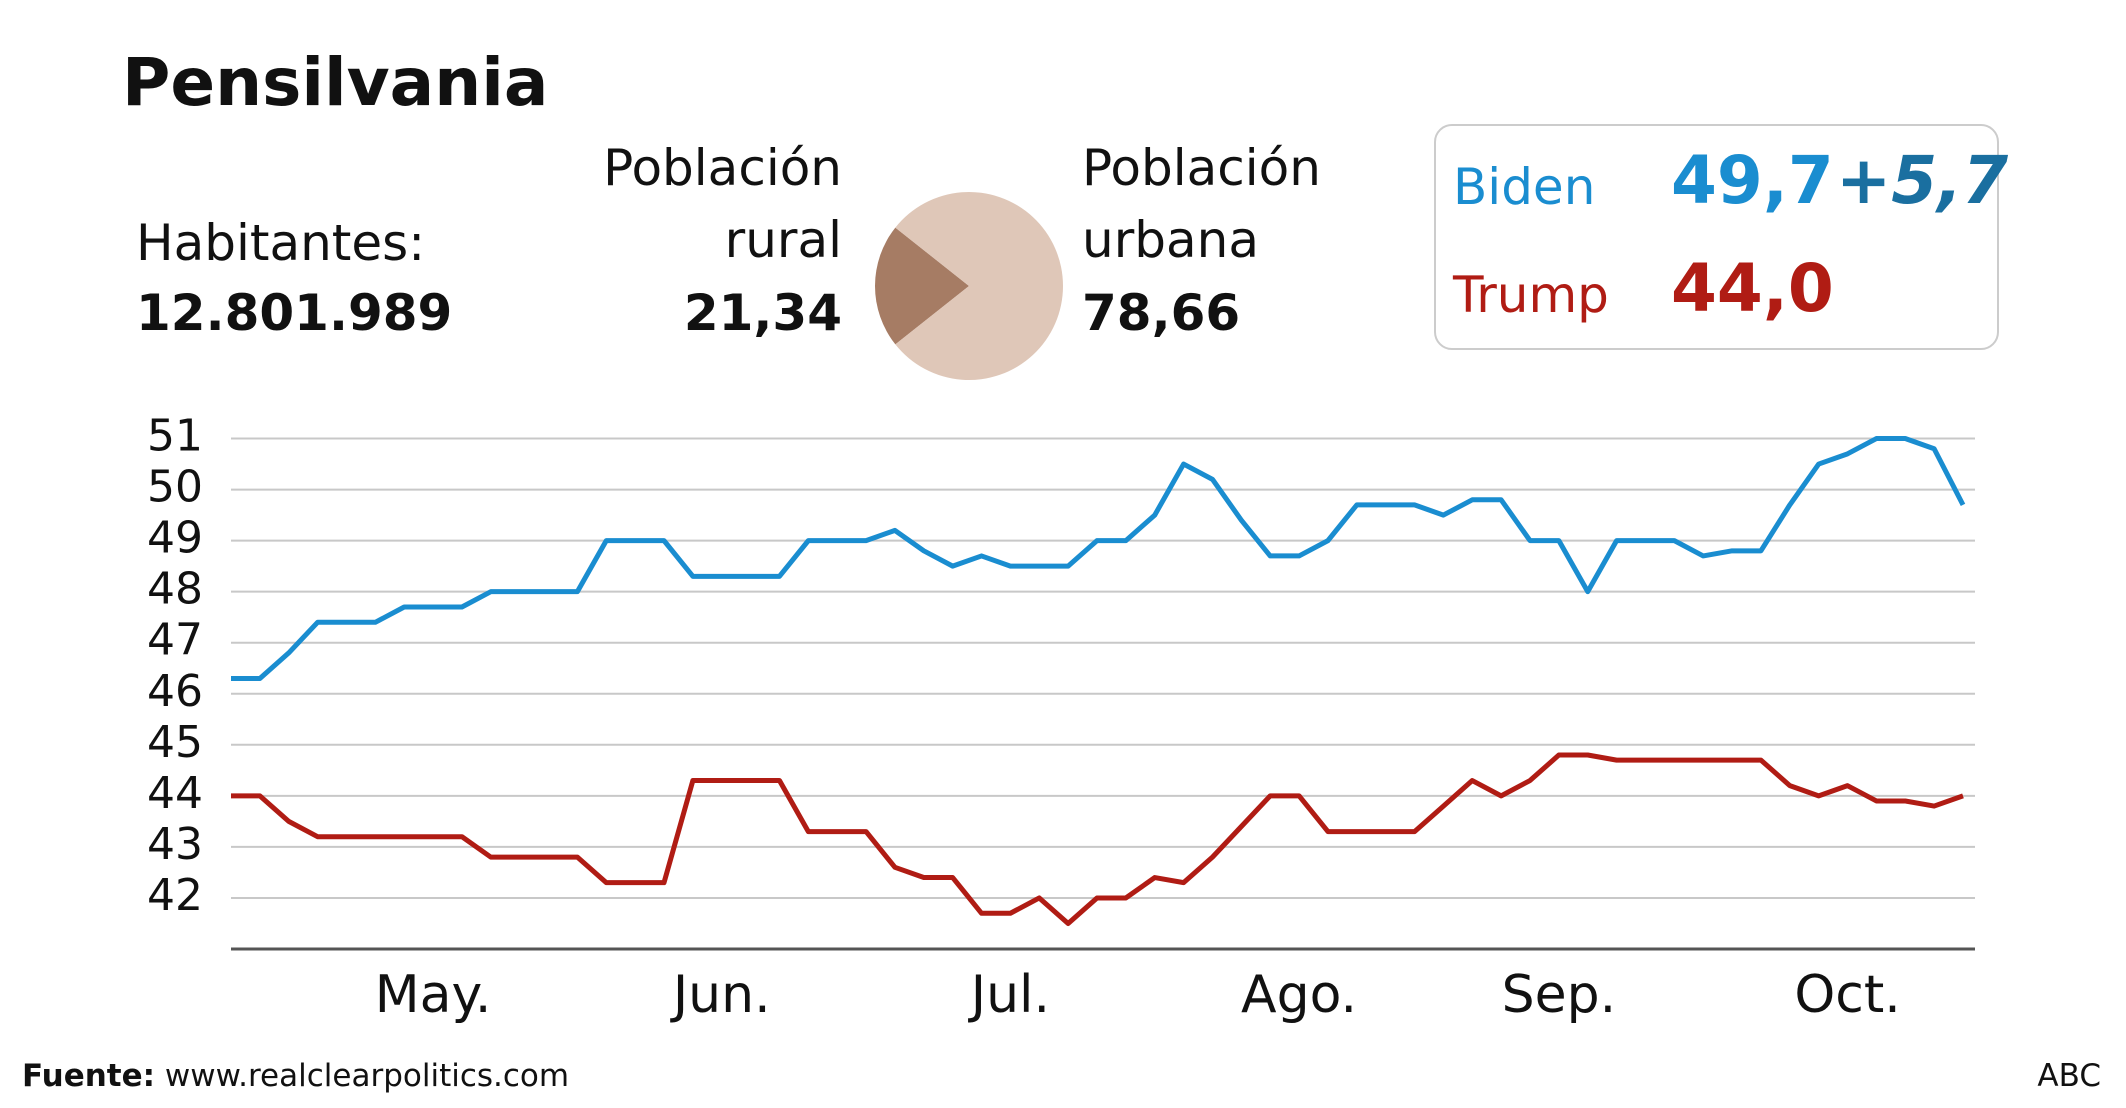 The width and height of the screenshot is (2126, 1108). What do you see at coordinates (89, 1076) in the screenshot?
I see `source-label: Fuente:` at bounding box center [89, 1076].